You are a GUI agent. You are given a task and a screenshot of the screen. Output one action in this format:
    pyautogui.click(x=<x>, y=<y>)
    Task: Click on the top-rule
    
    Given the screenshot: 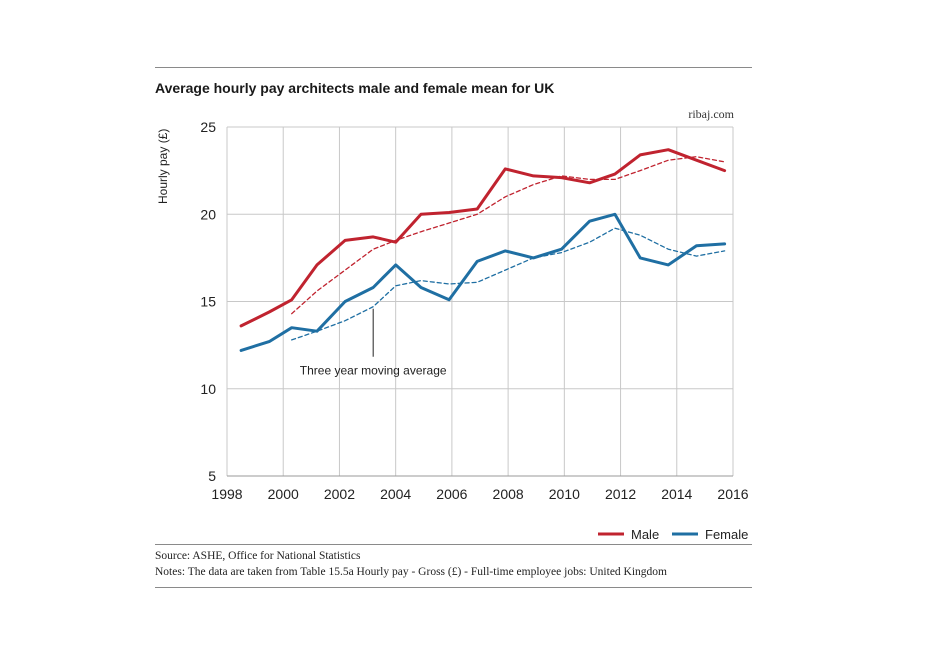 What is the action you would take?
    pyautogui.click(x=453, y=67)
    